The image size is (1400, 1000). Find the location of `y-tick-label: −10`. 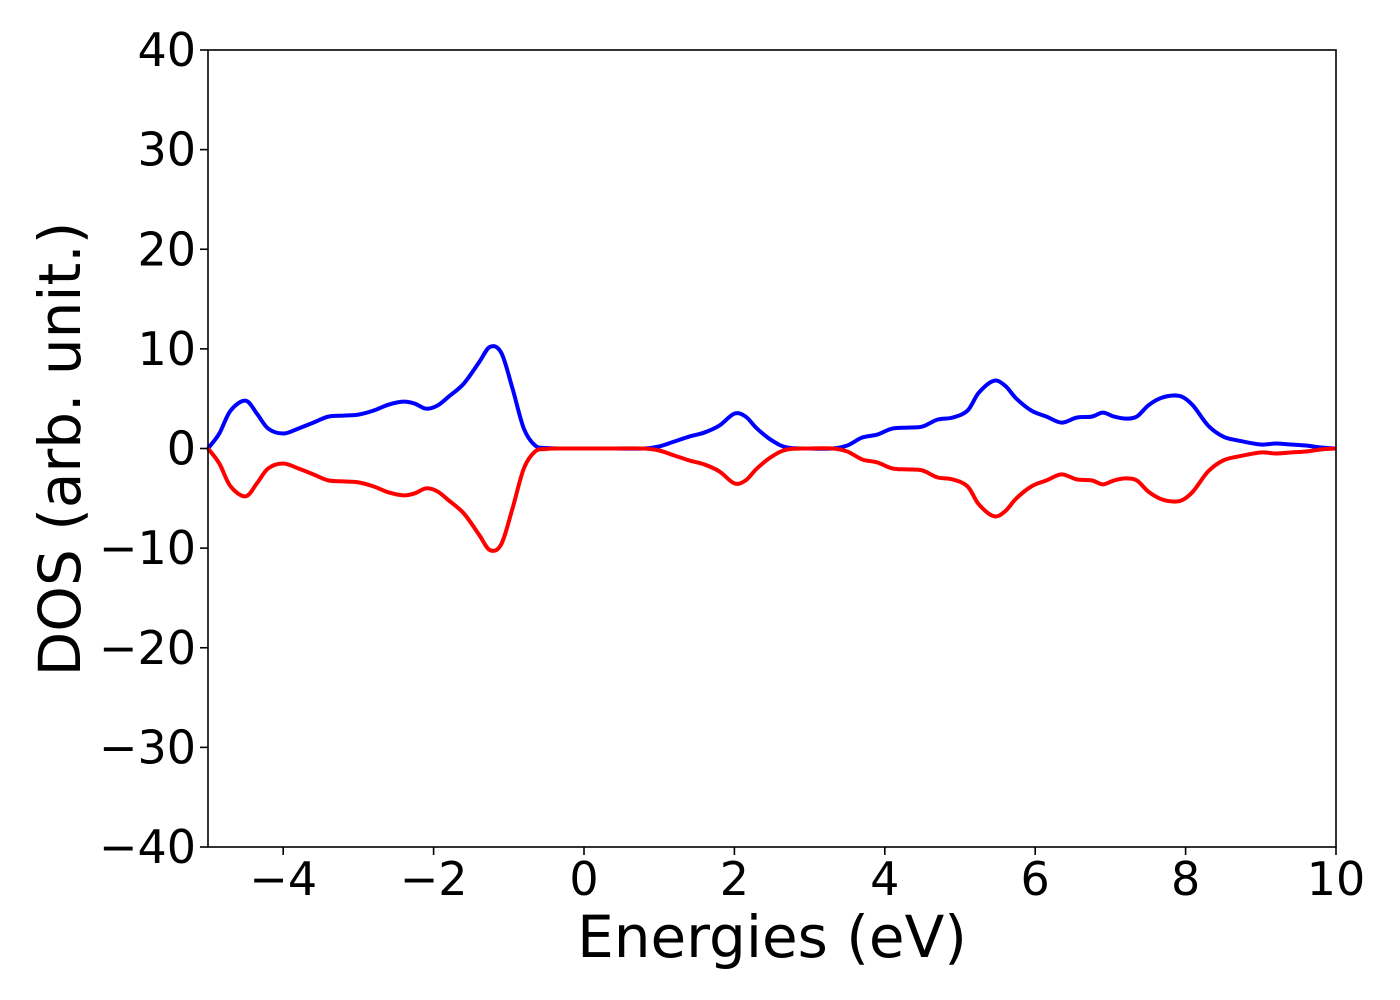

y-tick-label: −10 is located at coordinates (147, 548).